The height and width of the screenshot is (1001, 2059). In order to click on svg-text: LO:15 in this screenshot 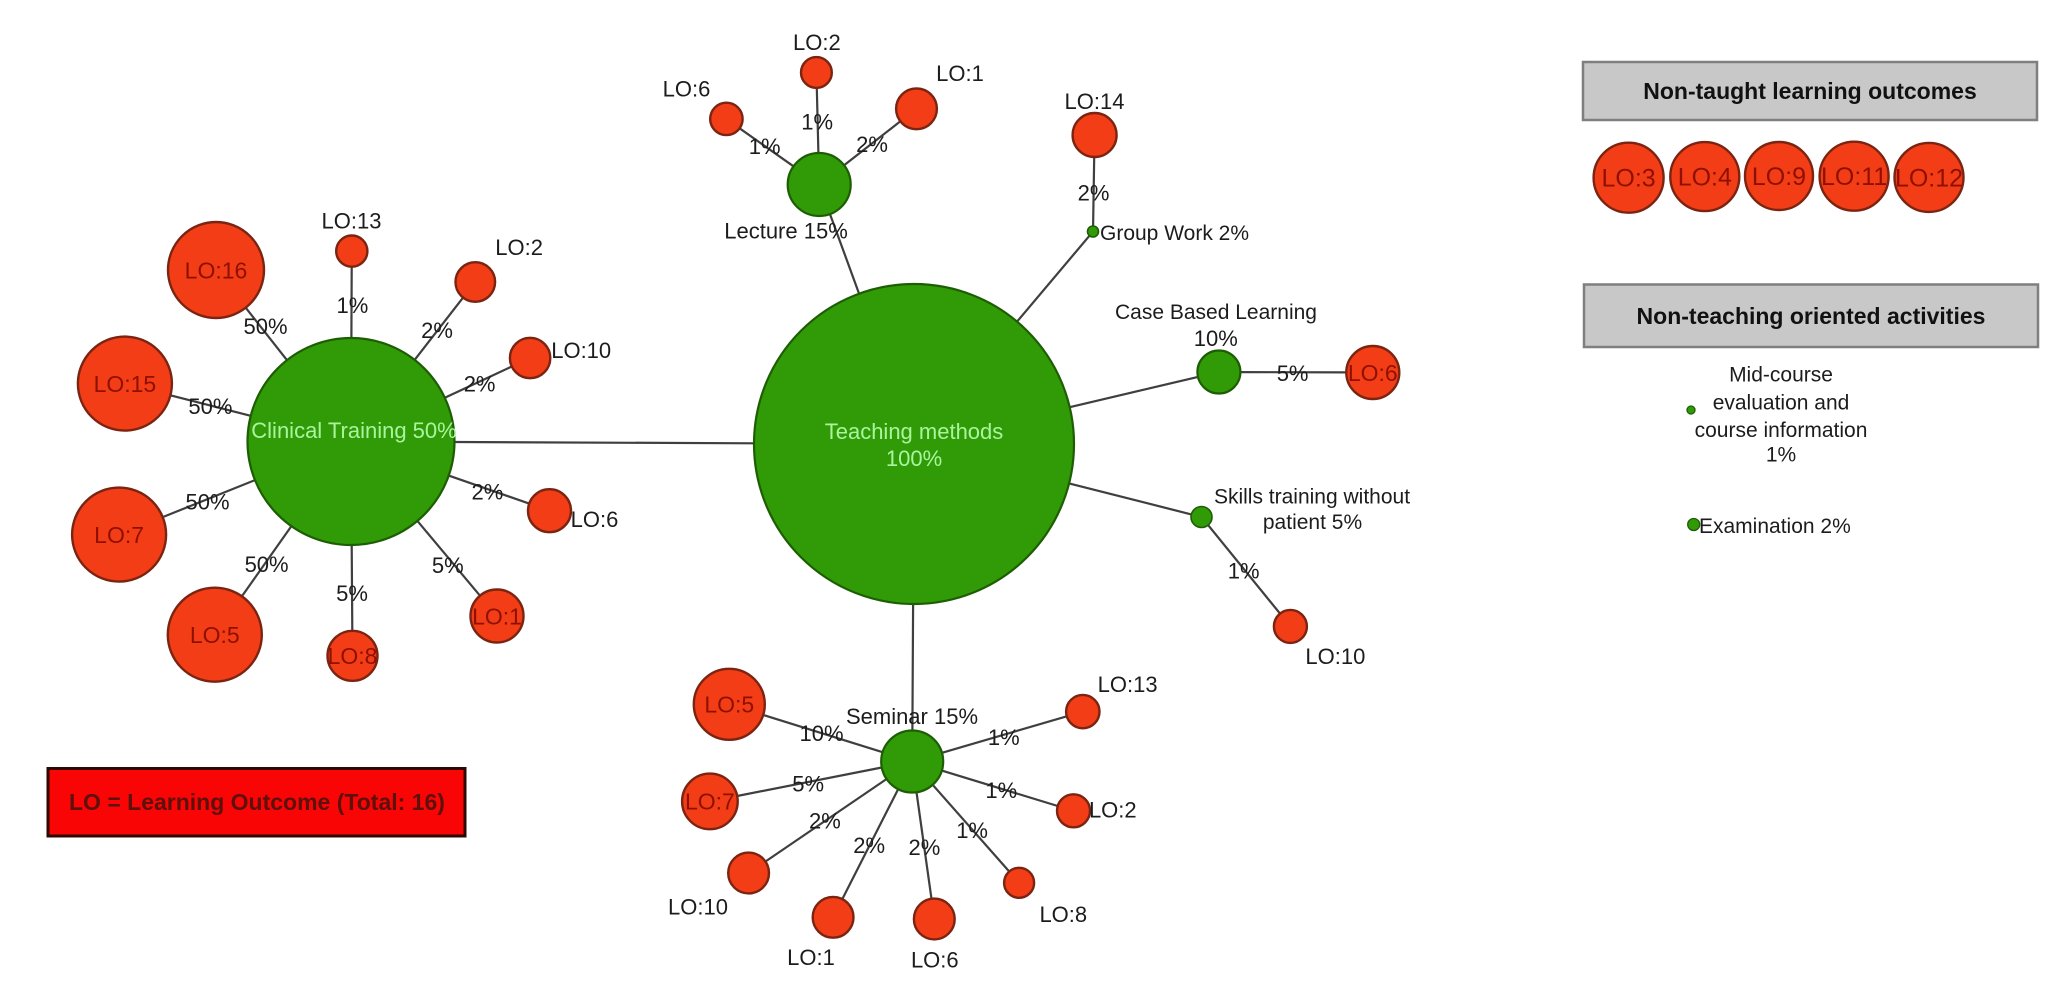, I will do `click(125, 384)`.